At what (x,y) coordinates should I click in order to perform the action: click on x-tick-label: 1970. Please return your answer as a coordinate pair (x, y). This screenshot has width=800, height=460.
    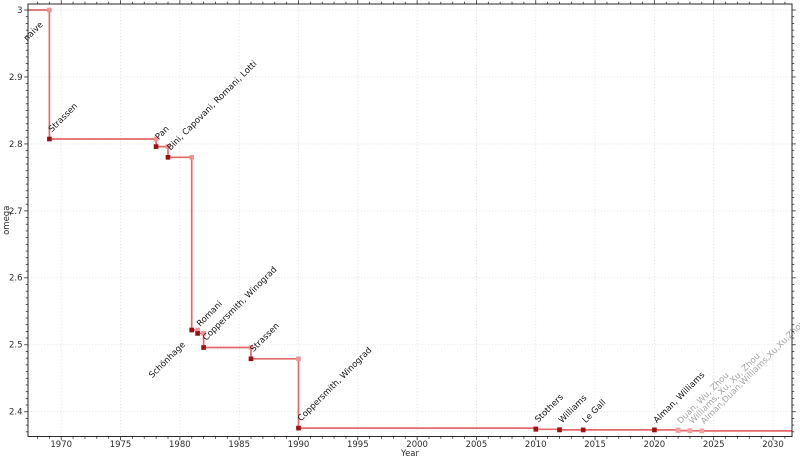
    Looking at the image, I should click on (61, 445).